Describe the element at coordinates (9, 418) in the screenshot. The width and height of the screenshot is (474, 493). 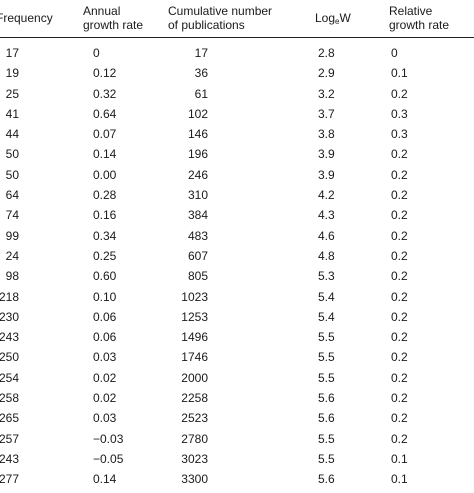
I see `cell-frequency: 265` at that location.